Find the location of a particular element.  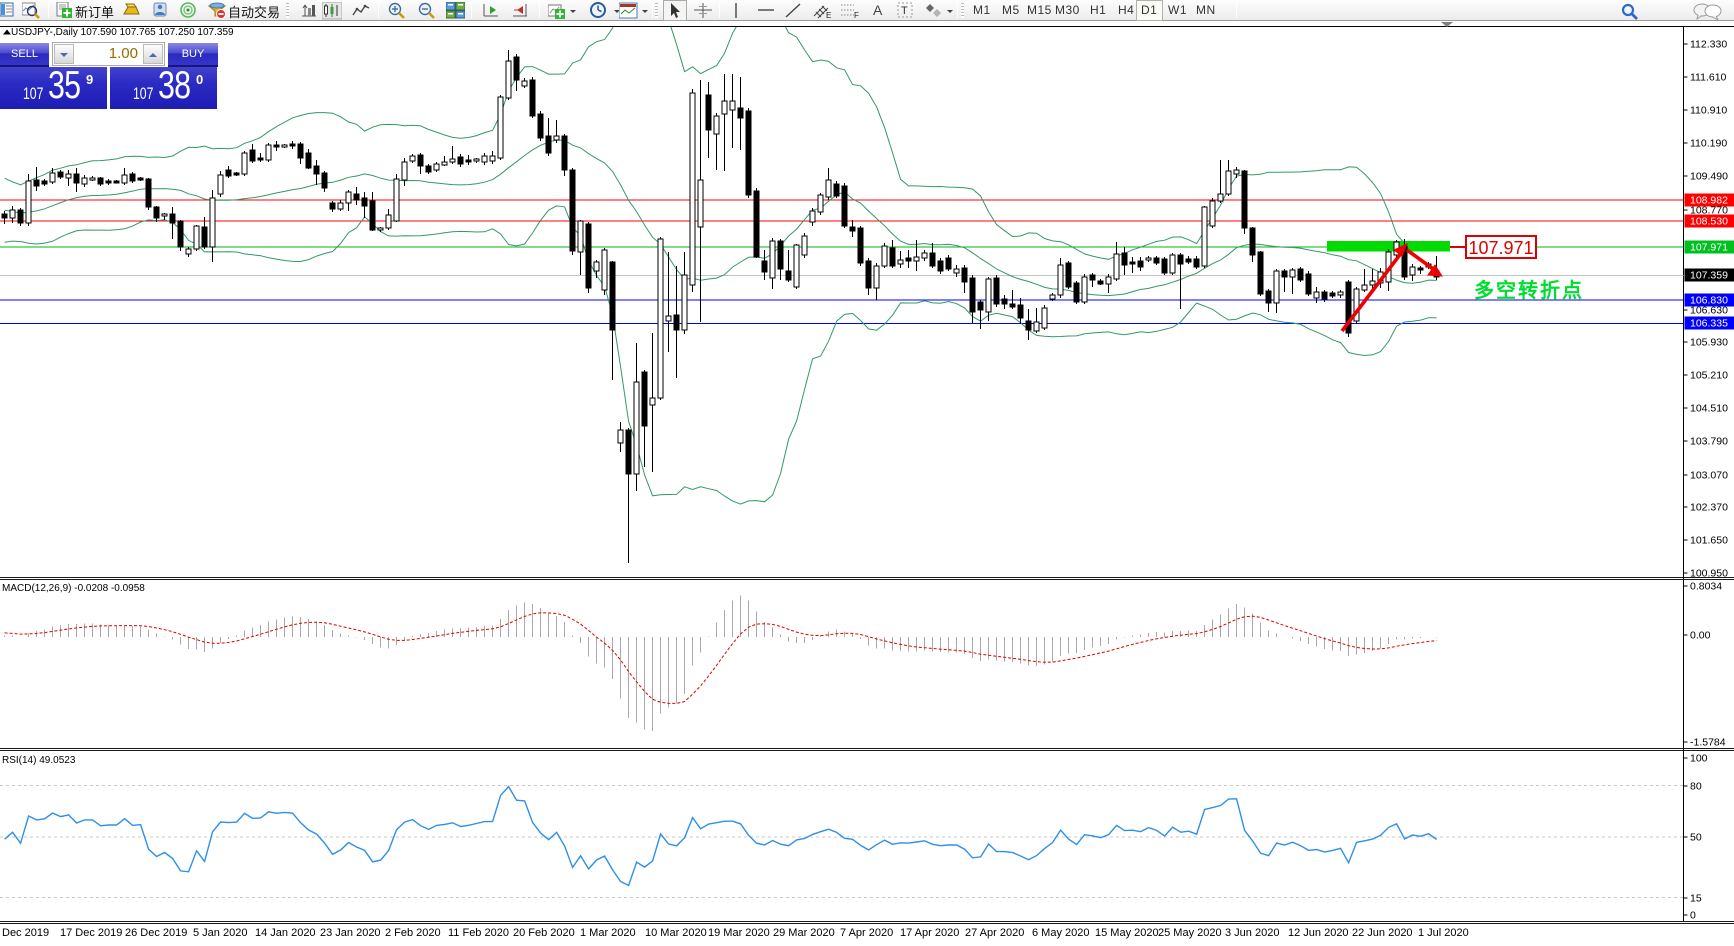

svg-text: Dec 2019 is located at coordinates (25, 933).